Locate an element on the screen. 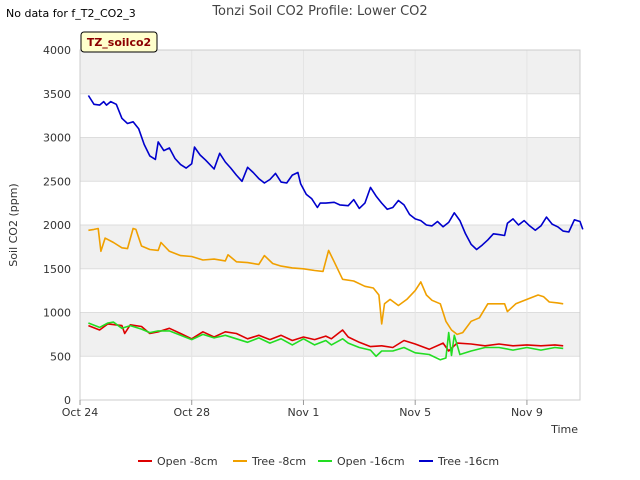 The image size is (640, 480). y-axis-title: Soil CO2 (ppm) is located at coordinates (13, 224).